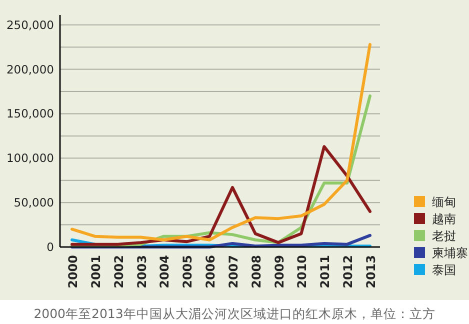 The image size is (469, 324). I want to click on legend-label: 柬埔寨, so click(450, 253).